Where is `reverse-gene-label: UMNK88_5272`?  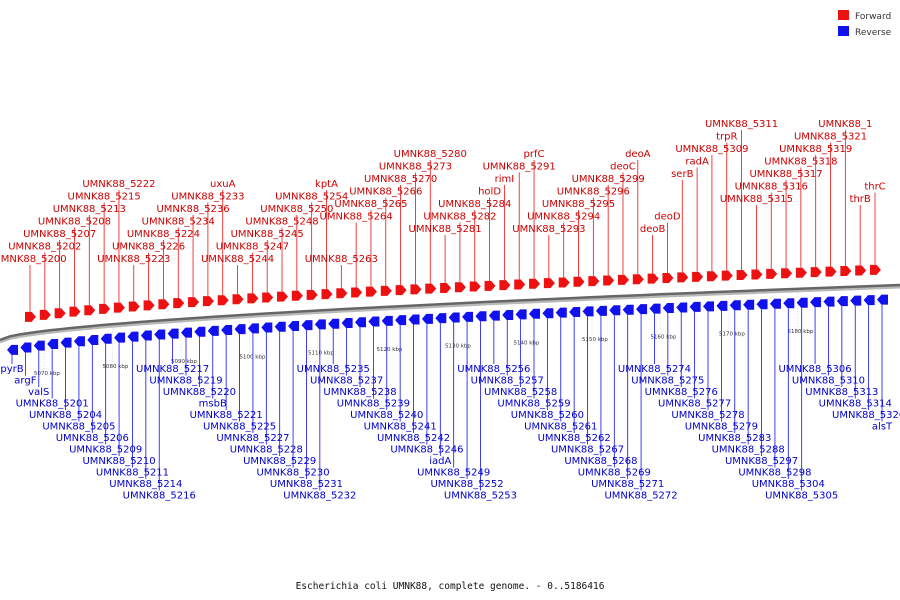 reverse-gene-label: UMNK88_5272 is located at coordinates (640, 496).